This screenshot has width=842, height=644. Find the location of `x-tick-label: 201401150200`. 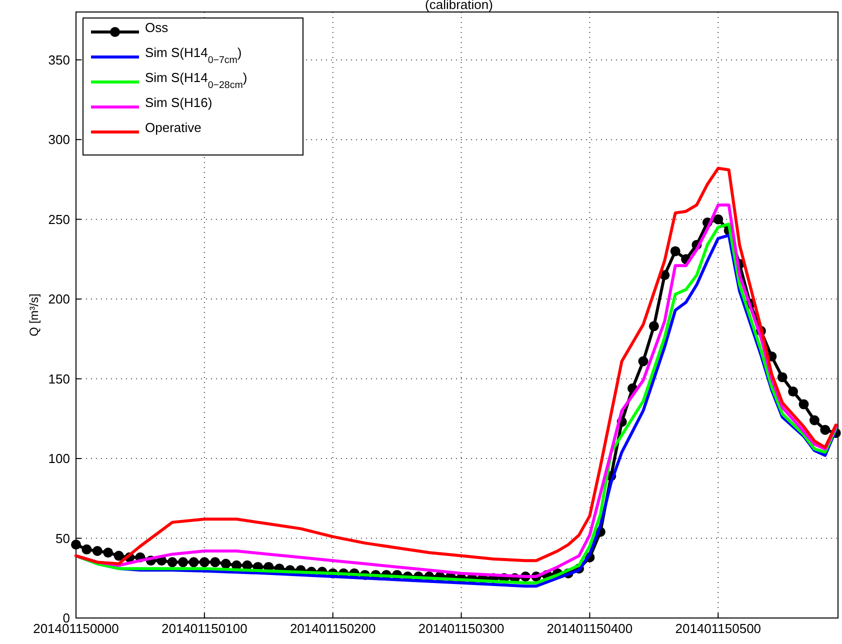

x-tick-label: 201401150200 is located at coordinates (333, 628).